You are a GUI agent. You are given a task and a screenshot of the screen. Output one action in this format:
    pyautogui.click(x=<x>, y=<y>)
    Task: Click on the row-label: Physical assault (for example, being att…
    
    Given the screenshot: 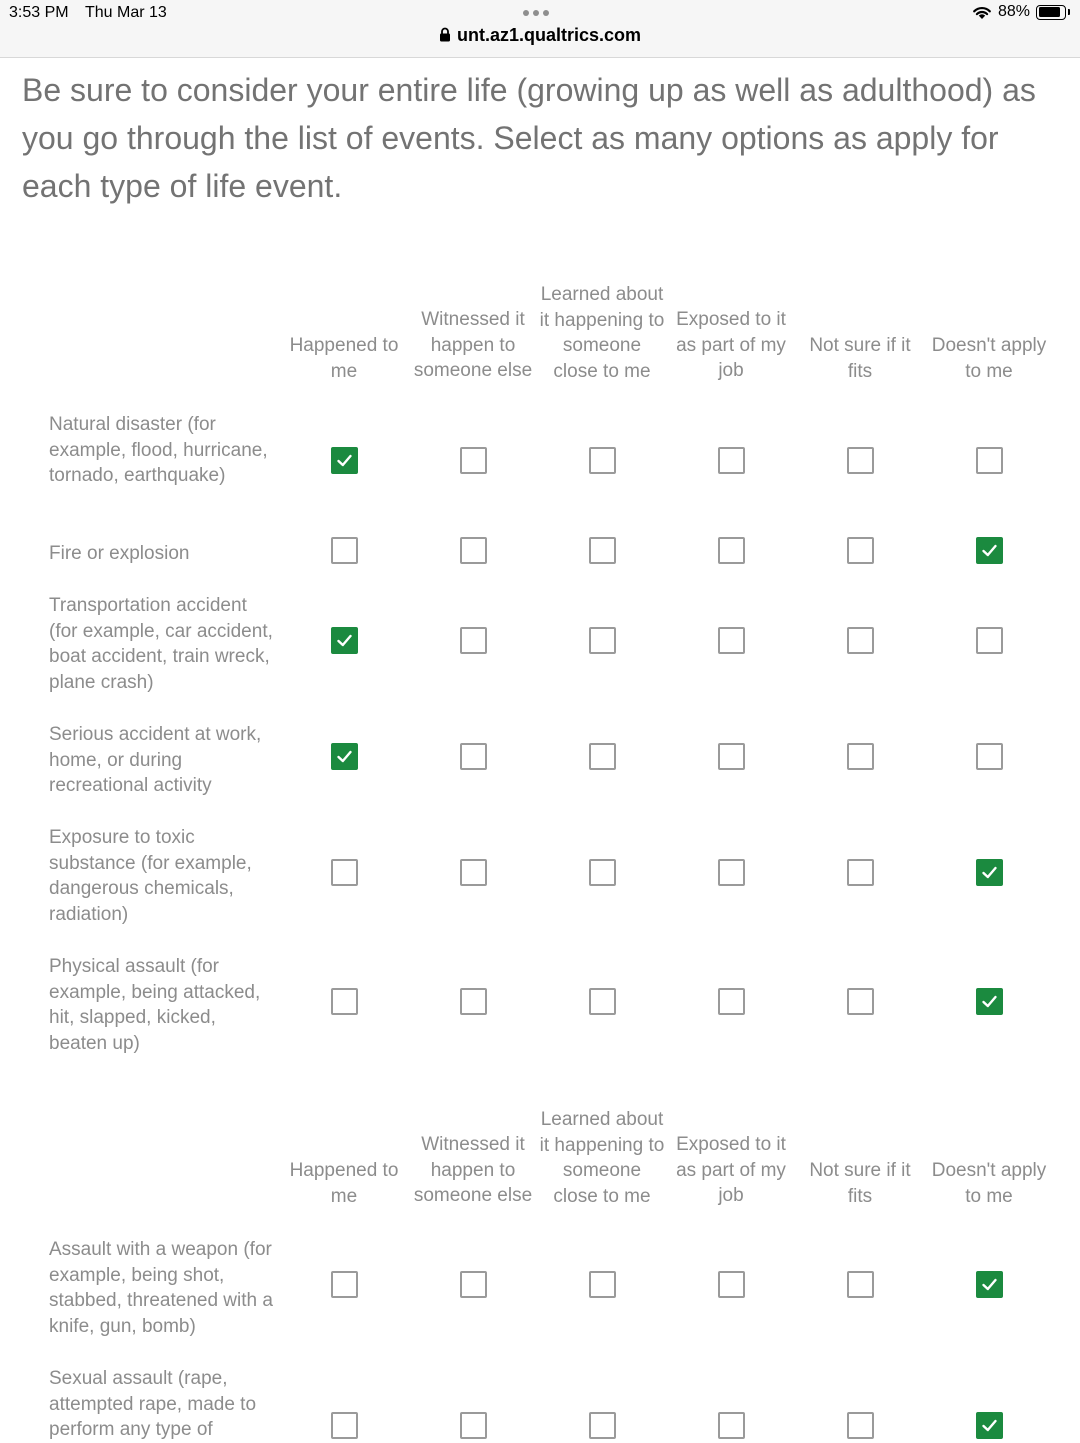 What is the action you would take?
    pyautogui.click(x=155, y=1005)
    